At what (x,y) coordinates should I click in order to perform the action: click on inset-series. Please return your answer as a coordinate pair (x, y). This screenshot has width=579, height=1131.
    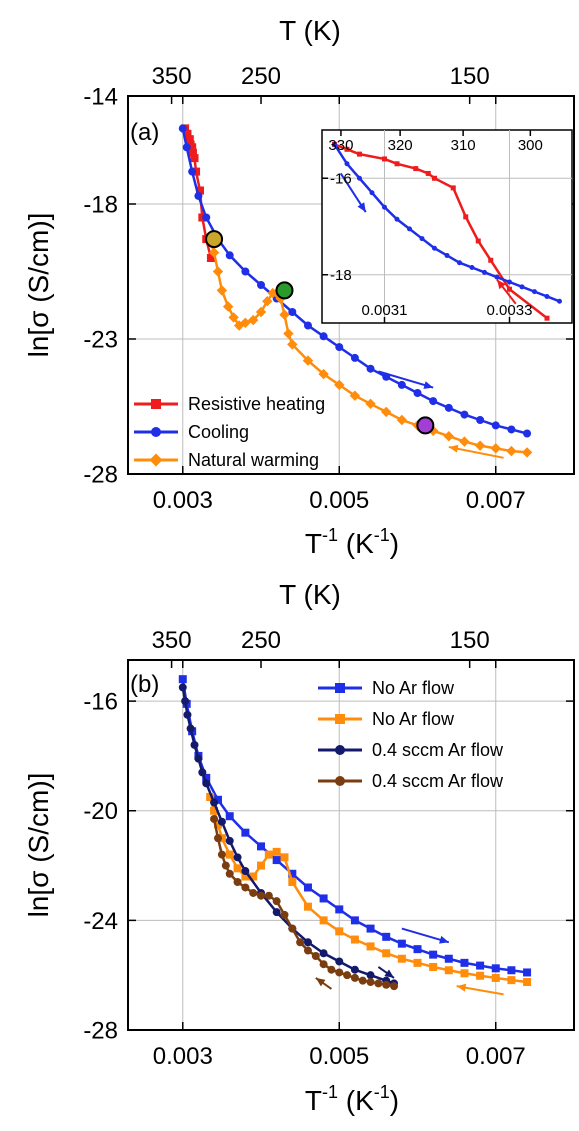
    Looking at the image, I should click on (447, 231).